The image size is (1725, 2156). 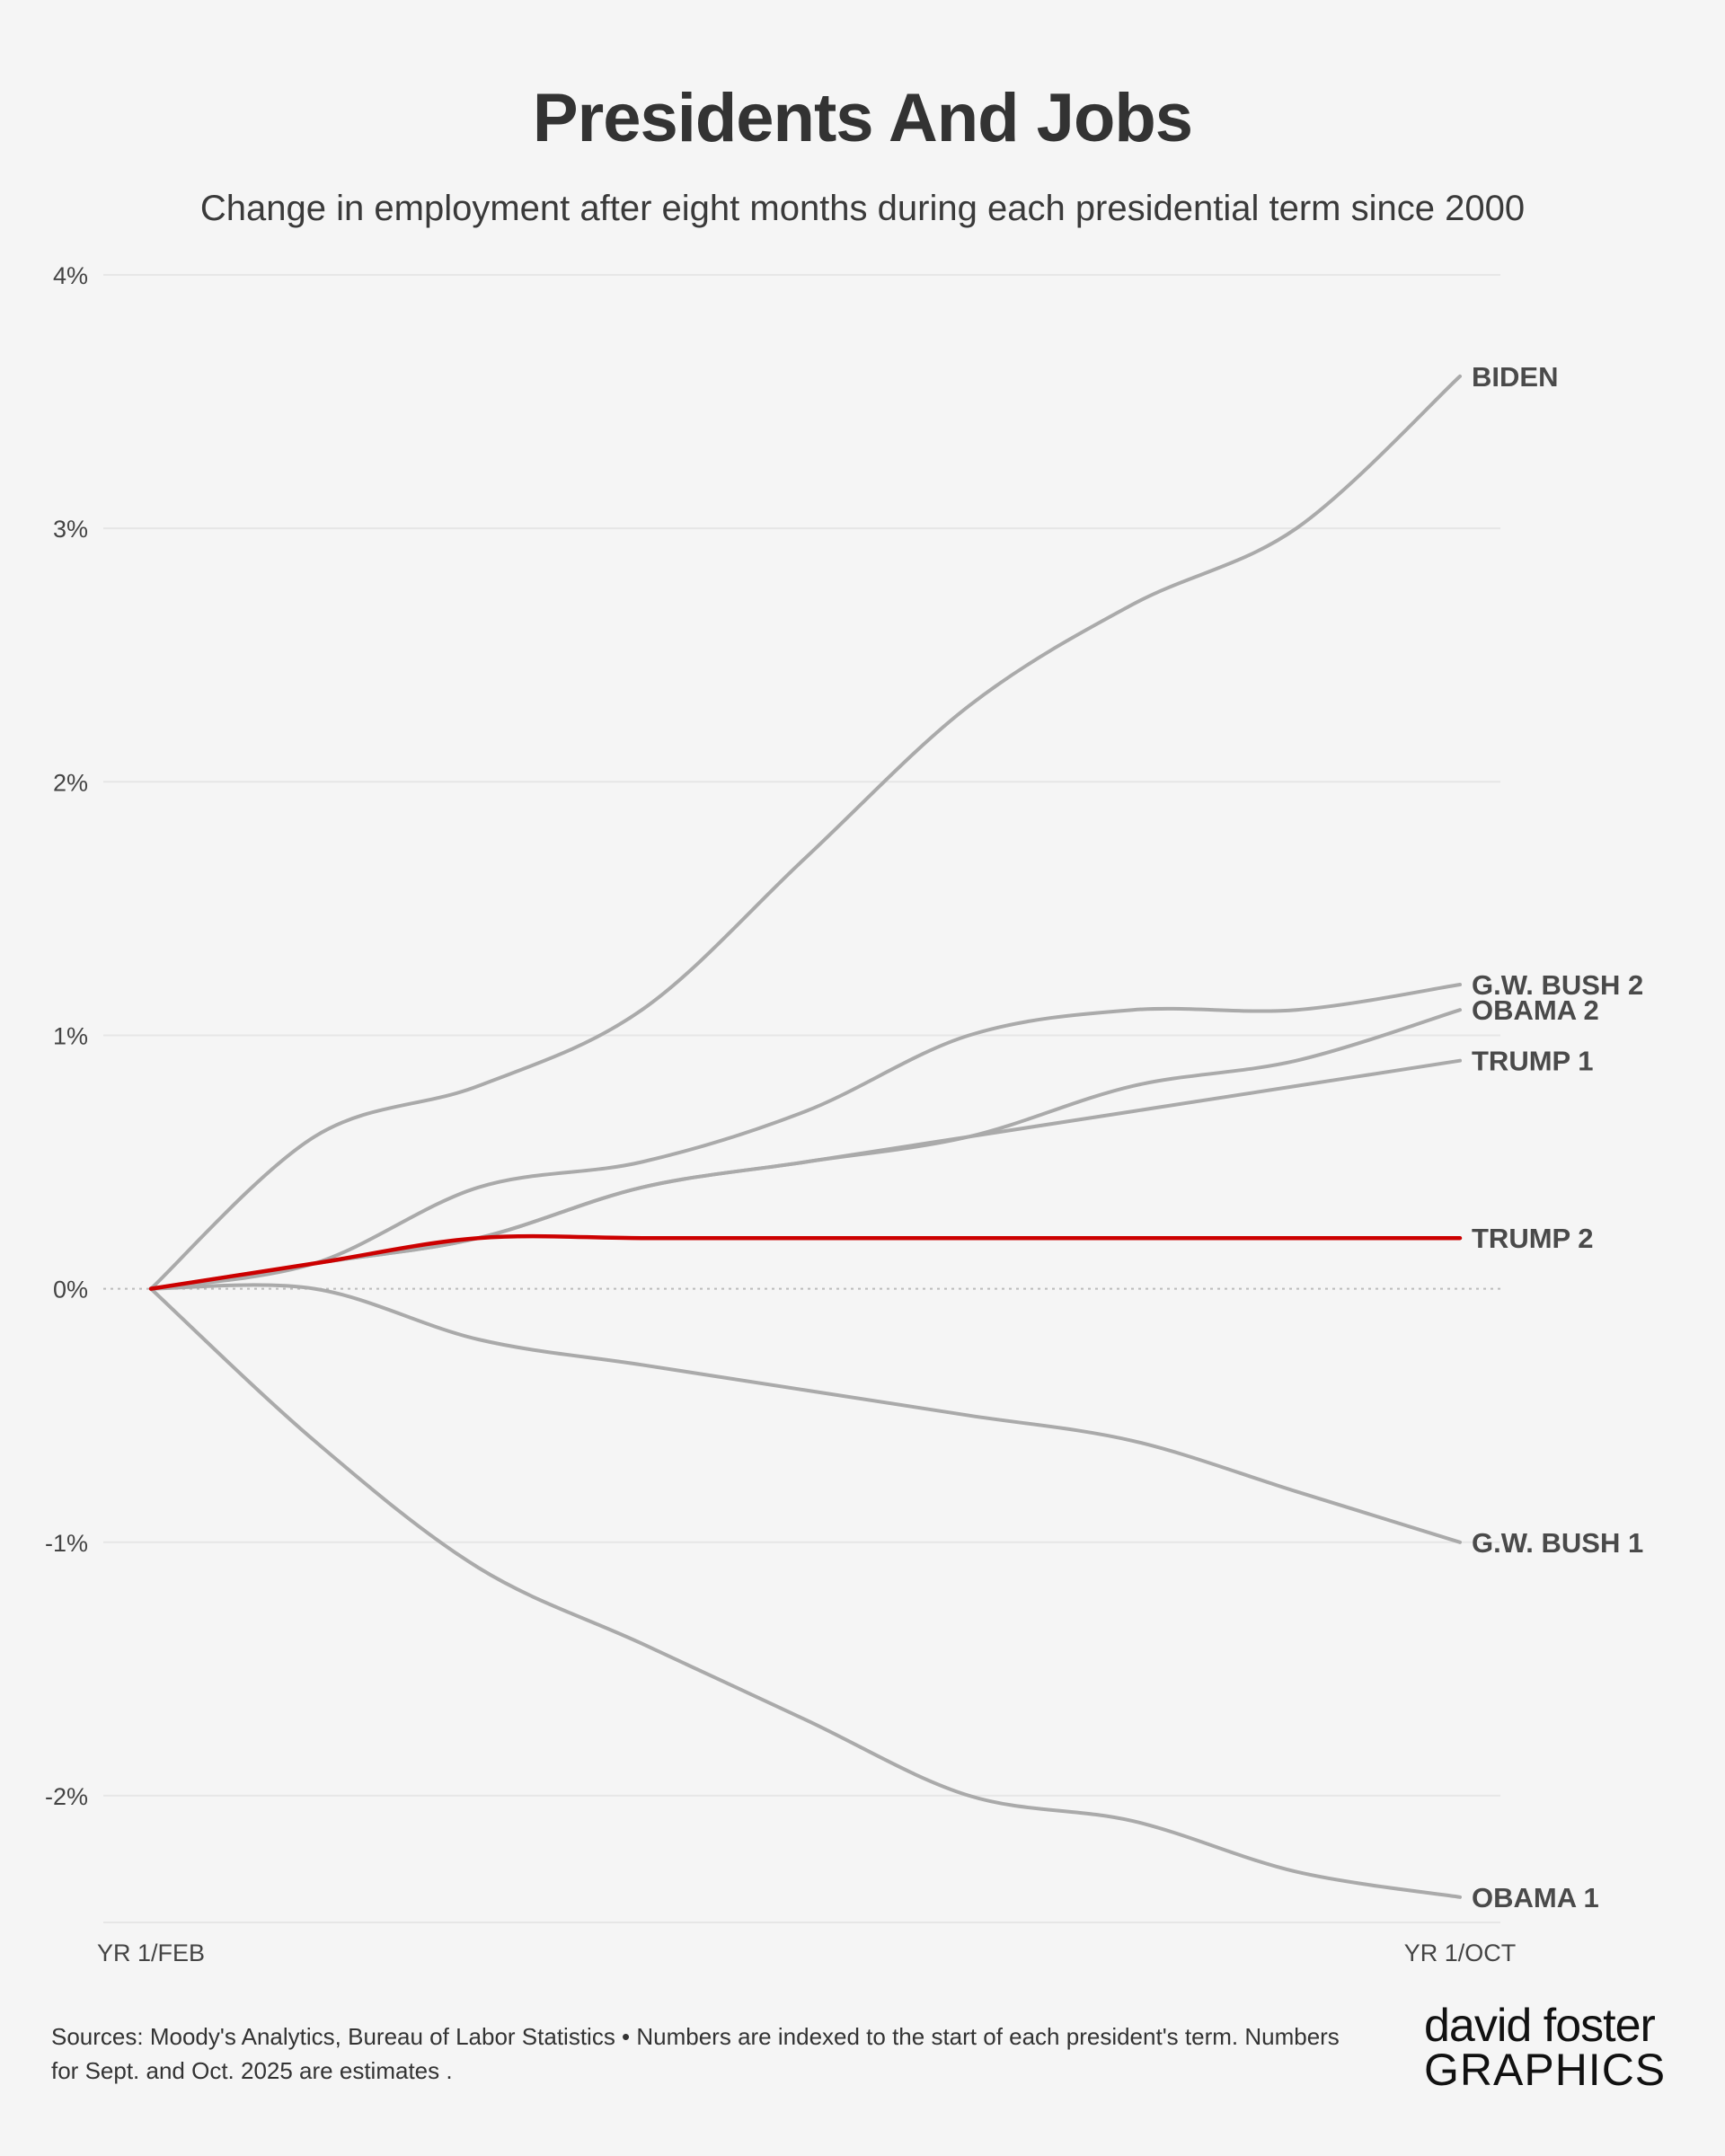 What do you see at coordinates (1540, 2026) in the screenshot?
I see `brand-line-1: david foster` at bounding box center [1540, 2026].